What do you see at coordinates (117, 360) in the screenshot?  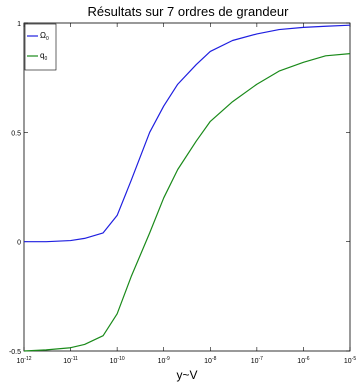 I see `x-tick-label: 10⁻¹⁰` at bounding box center [117, 360].